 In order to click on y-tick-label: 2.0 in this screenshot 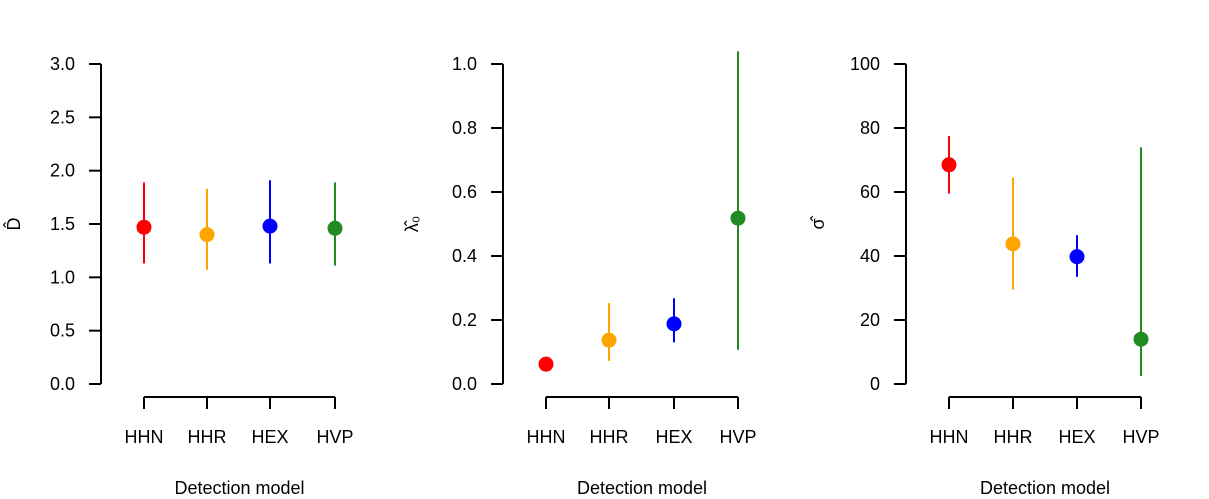, I will do `click(62, 171)`.